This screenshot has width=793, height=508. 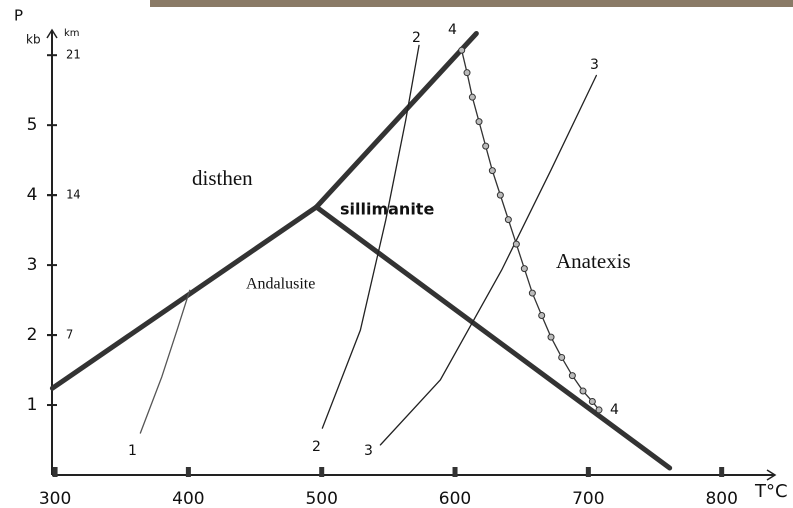 What do you see at coordinates (69, 335) in the screenshot?
I see `y2-tick-label: 7` at bounding box center [69, 335].